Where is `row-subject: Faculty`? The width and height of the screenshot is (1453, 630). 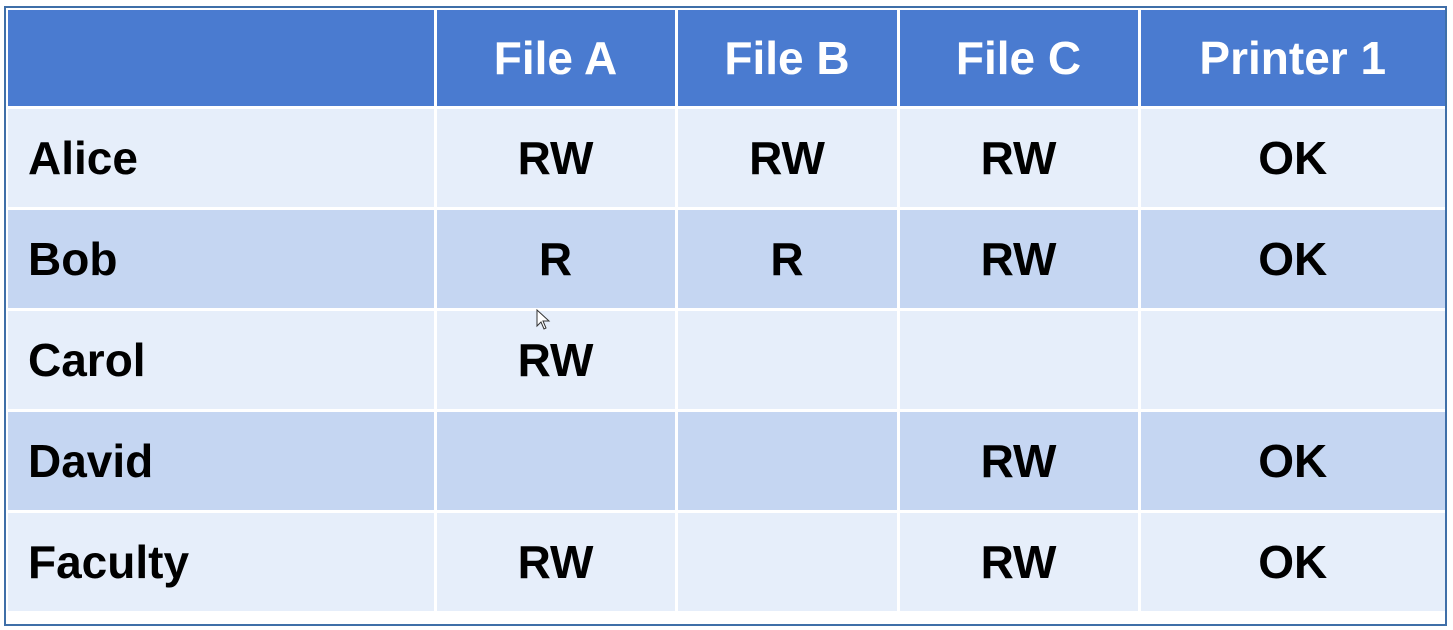
row-subject: Faculty is located at coordinates (222, 560).